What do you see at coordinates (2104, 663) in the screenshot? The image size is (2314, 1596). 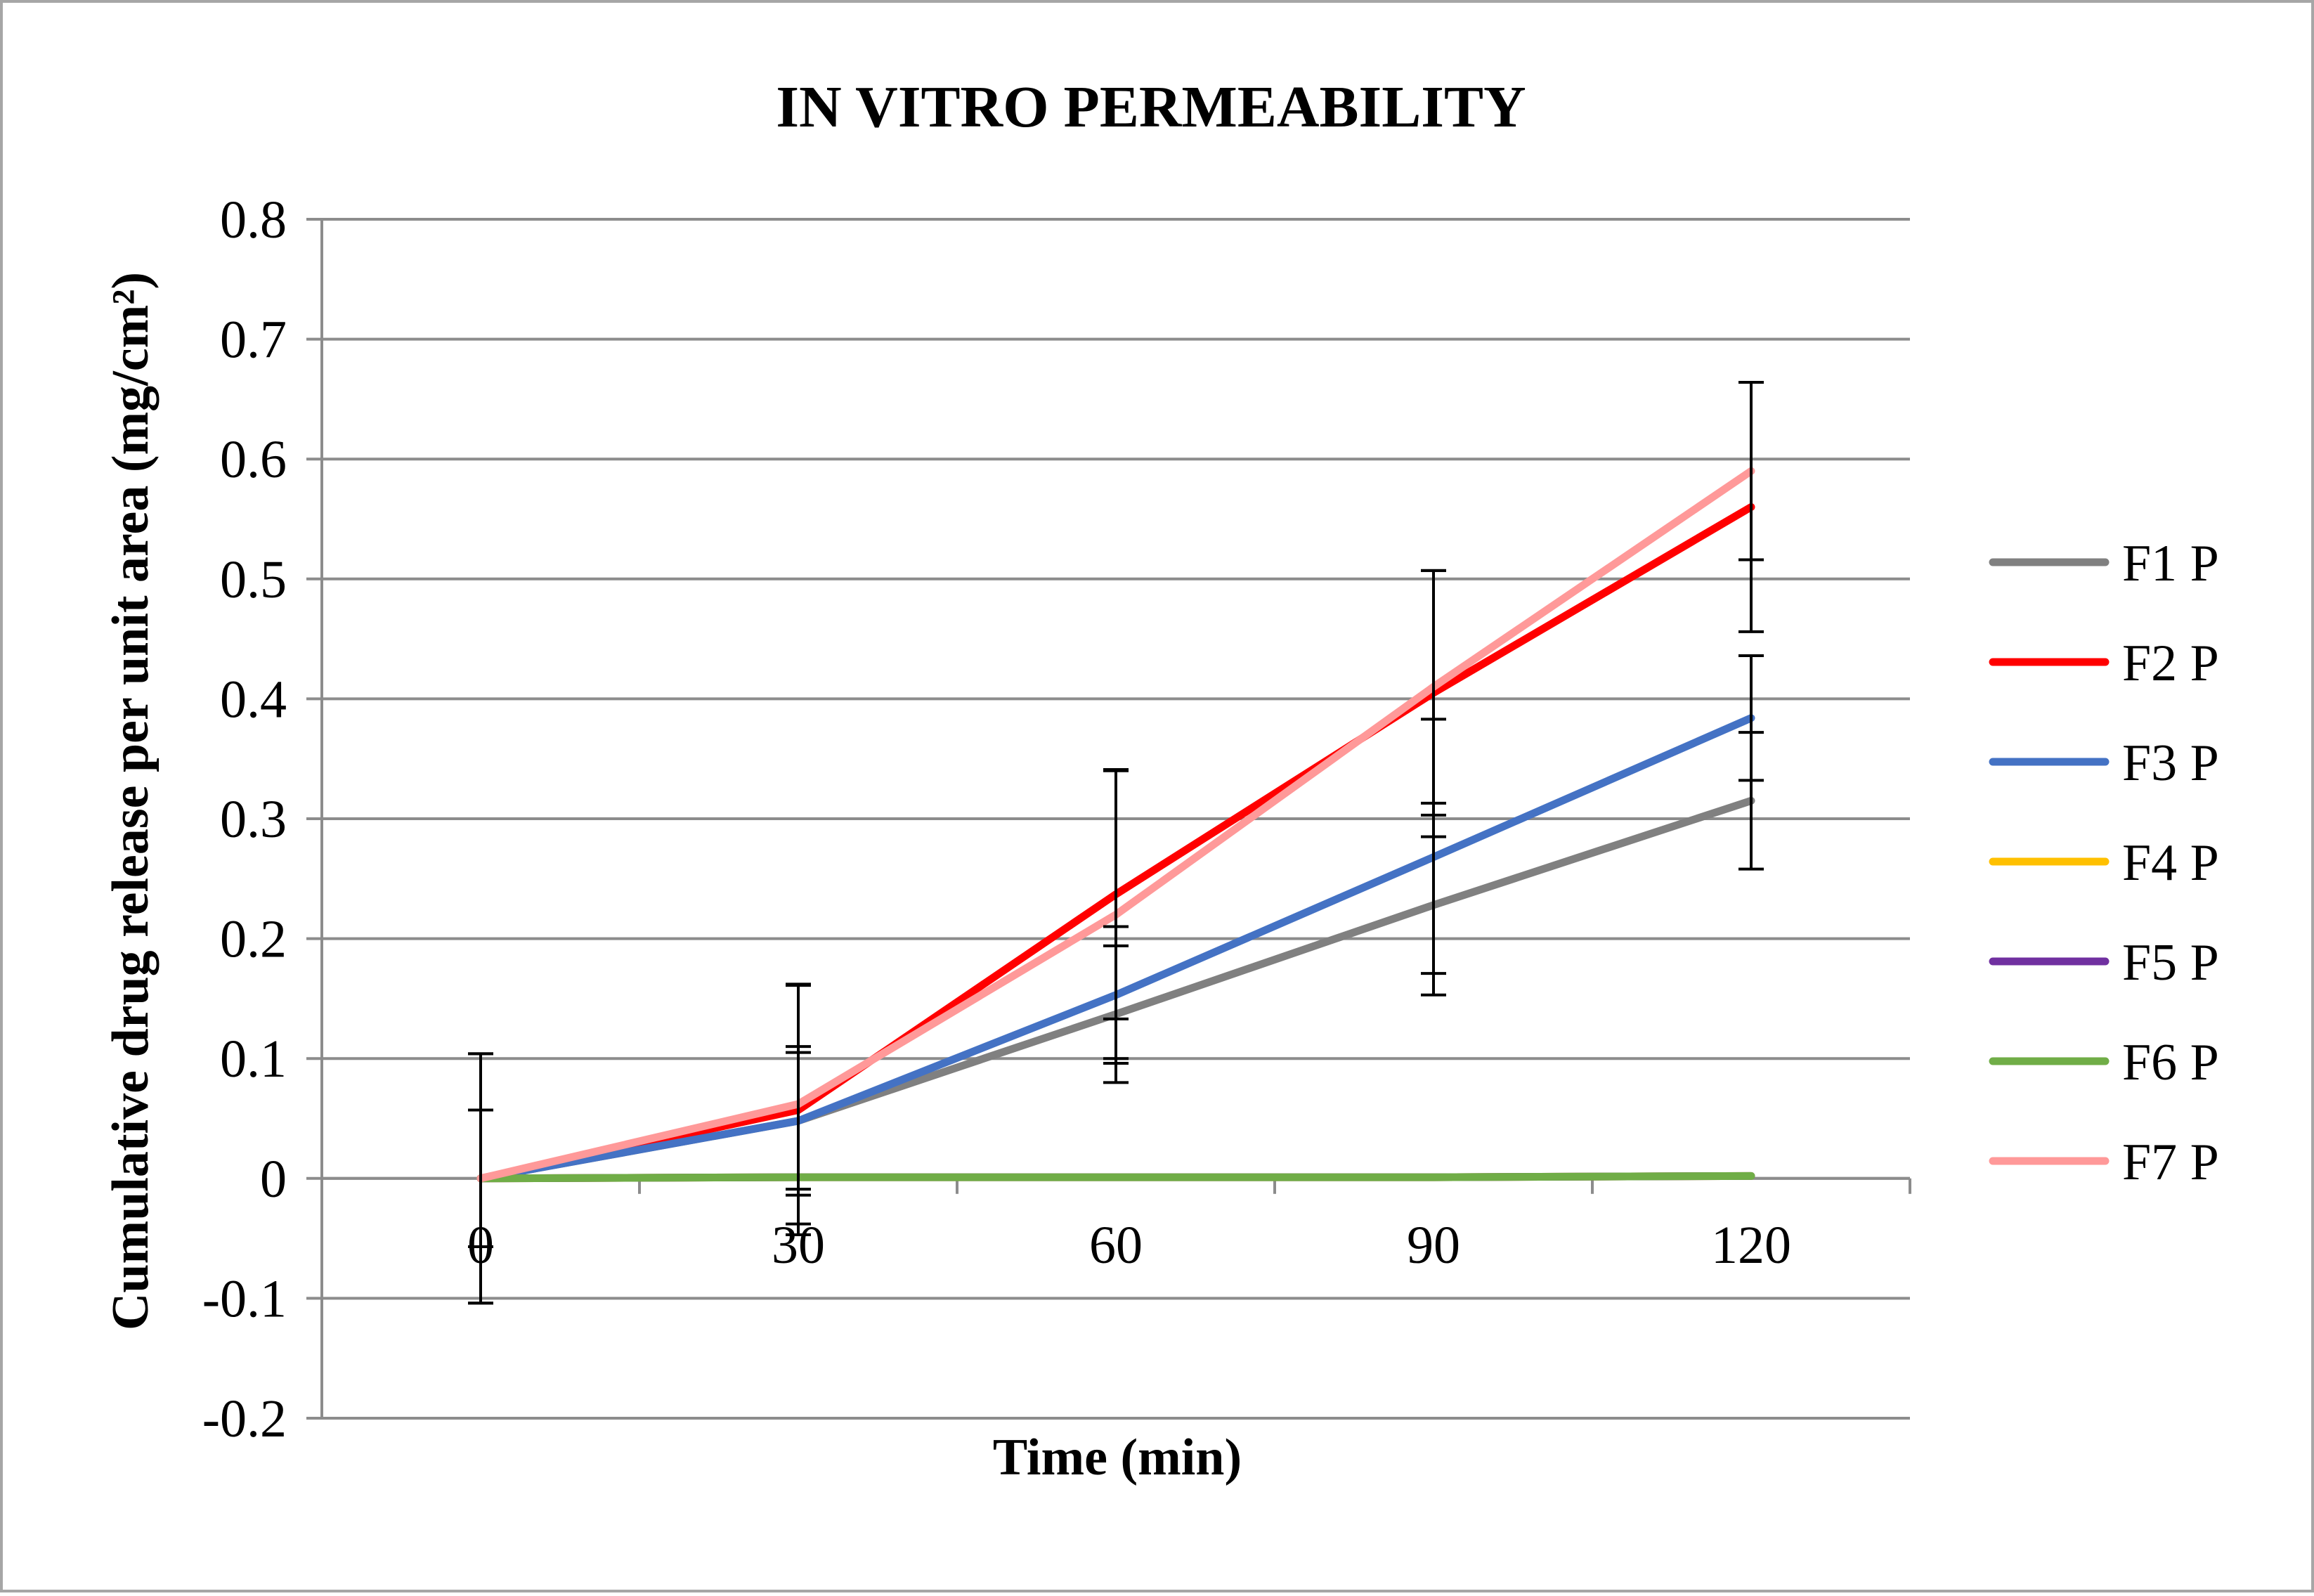 I see `legend-item-f2-p: F2 P` at bounding box center [2104, 663].